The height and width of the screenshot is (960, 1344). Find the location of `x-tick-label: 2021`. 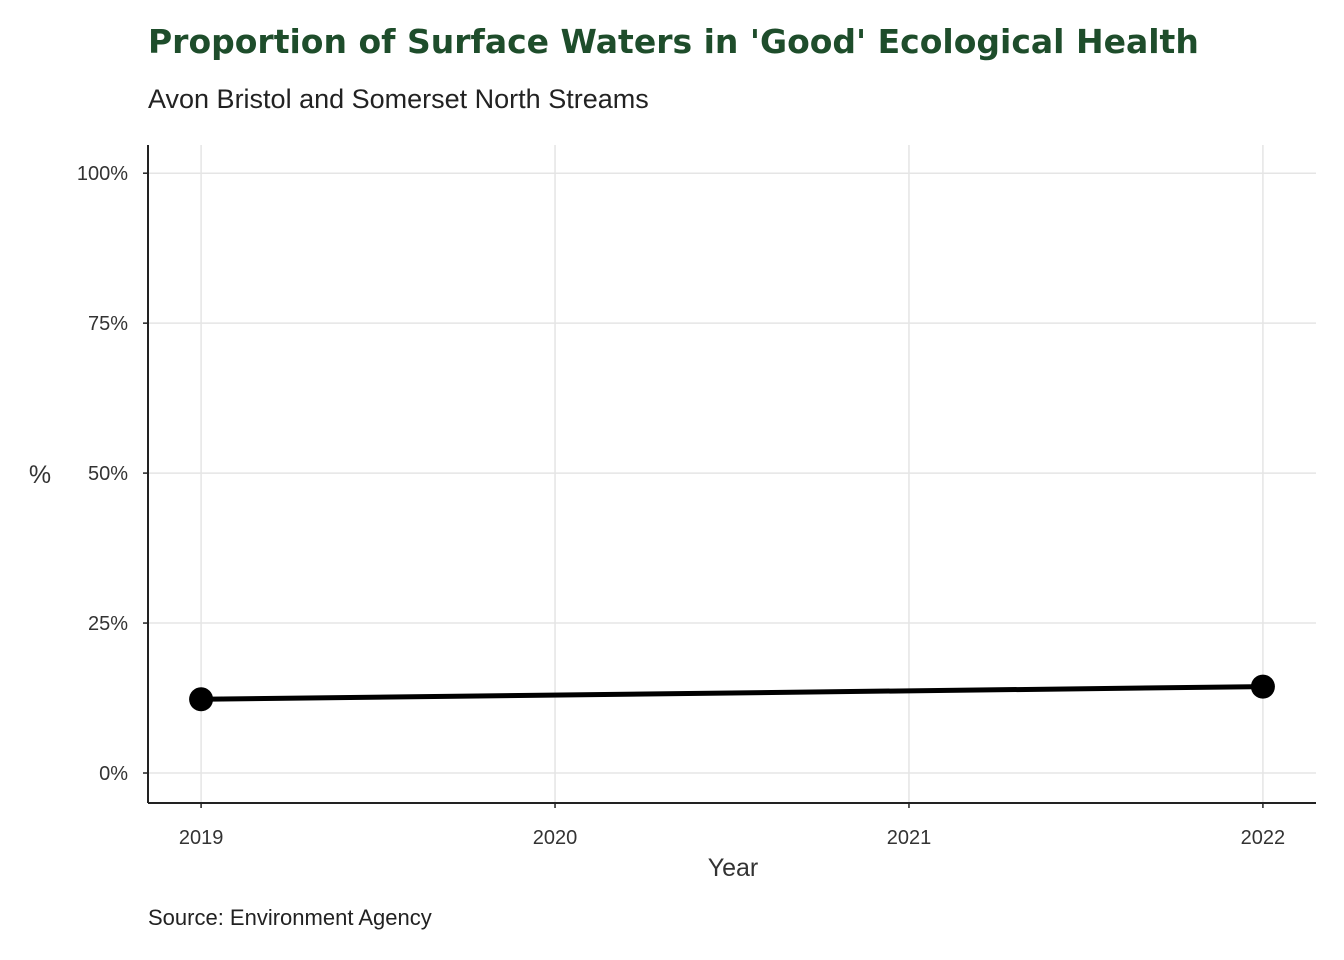

x-tick-label: 2021 is located at coordinates (909, 838).